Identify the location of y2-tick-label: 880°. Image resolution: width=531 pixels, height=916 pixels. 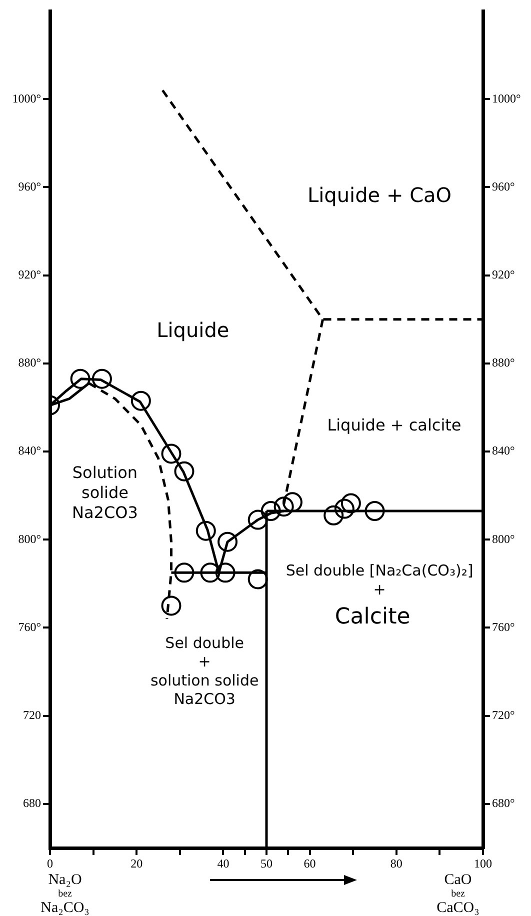
(503, 363).